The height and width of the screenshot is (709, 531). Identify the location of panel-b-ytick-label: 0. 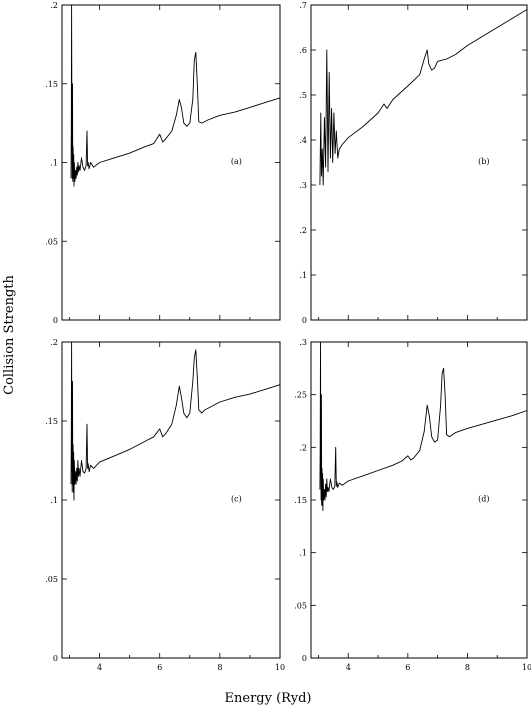
(304, 320).